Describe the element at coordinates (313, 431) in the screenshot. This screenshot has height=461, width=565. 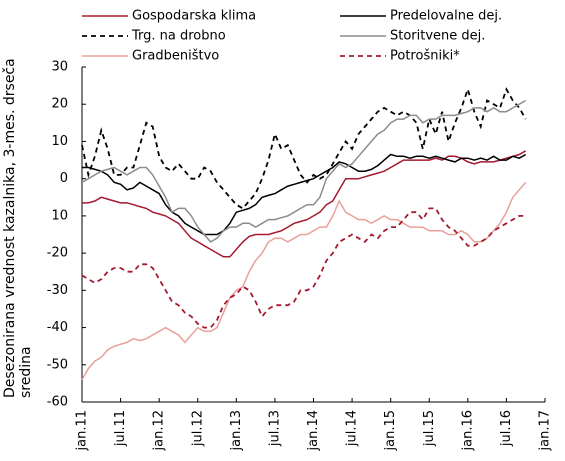
I see `x-tick-label: jan.14` at that location.